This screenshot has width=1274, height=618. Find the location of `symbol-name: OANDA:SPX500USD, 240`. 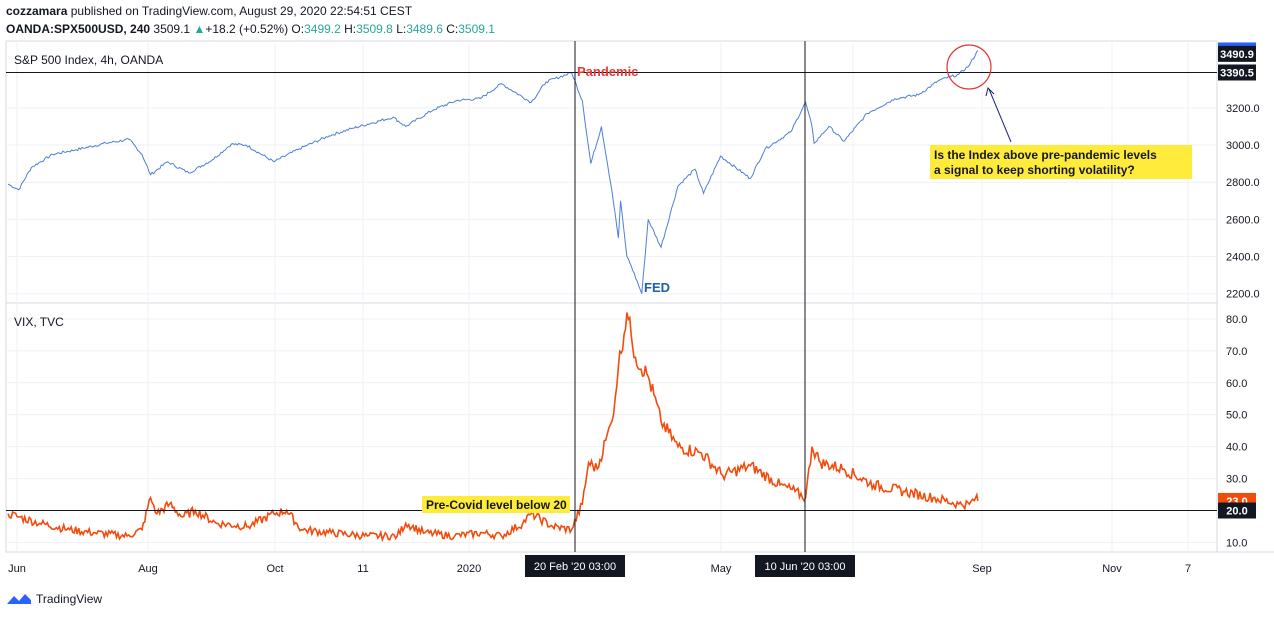

symbol-name: OANDA:SPX500USD, 240 is located at coordinates (78, 29).